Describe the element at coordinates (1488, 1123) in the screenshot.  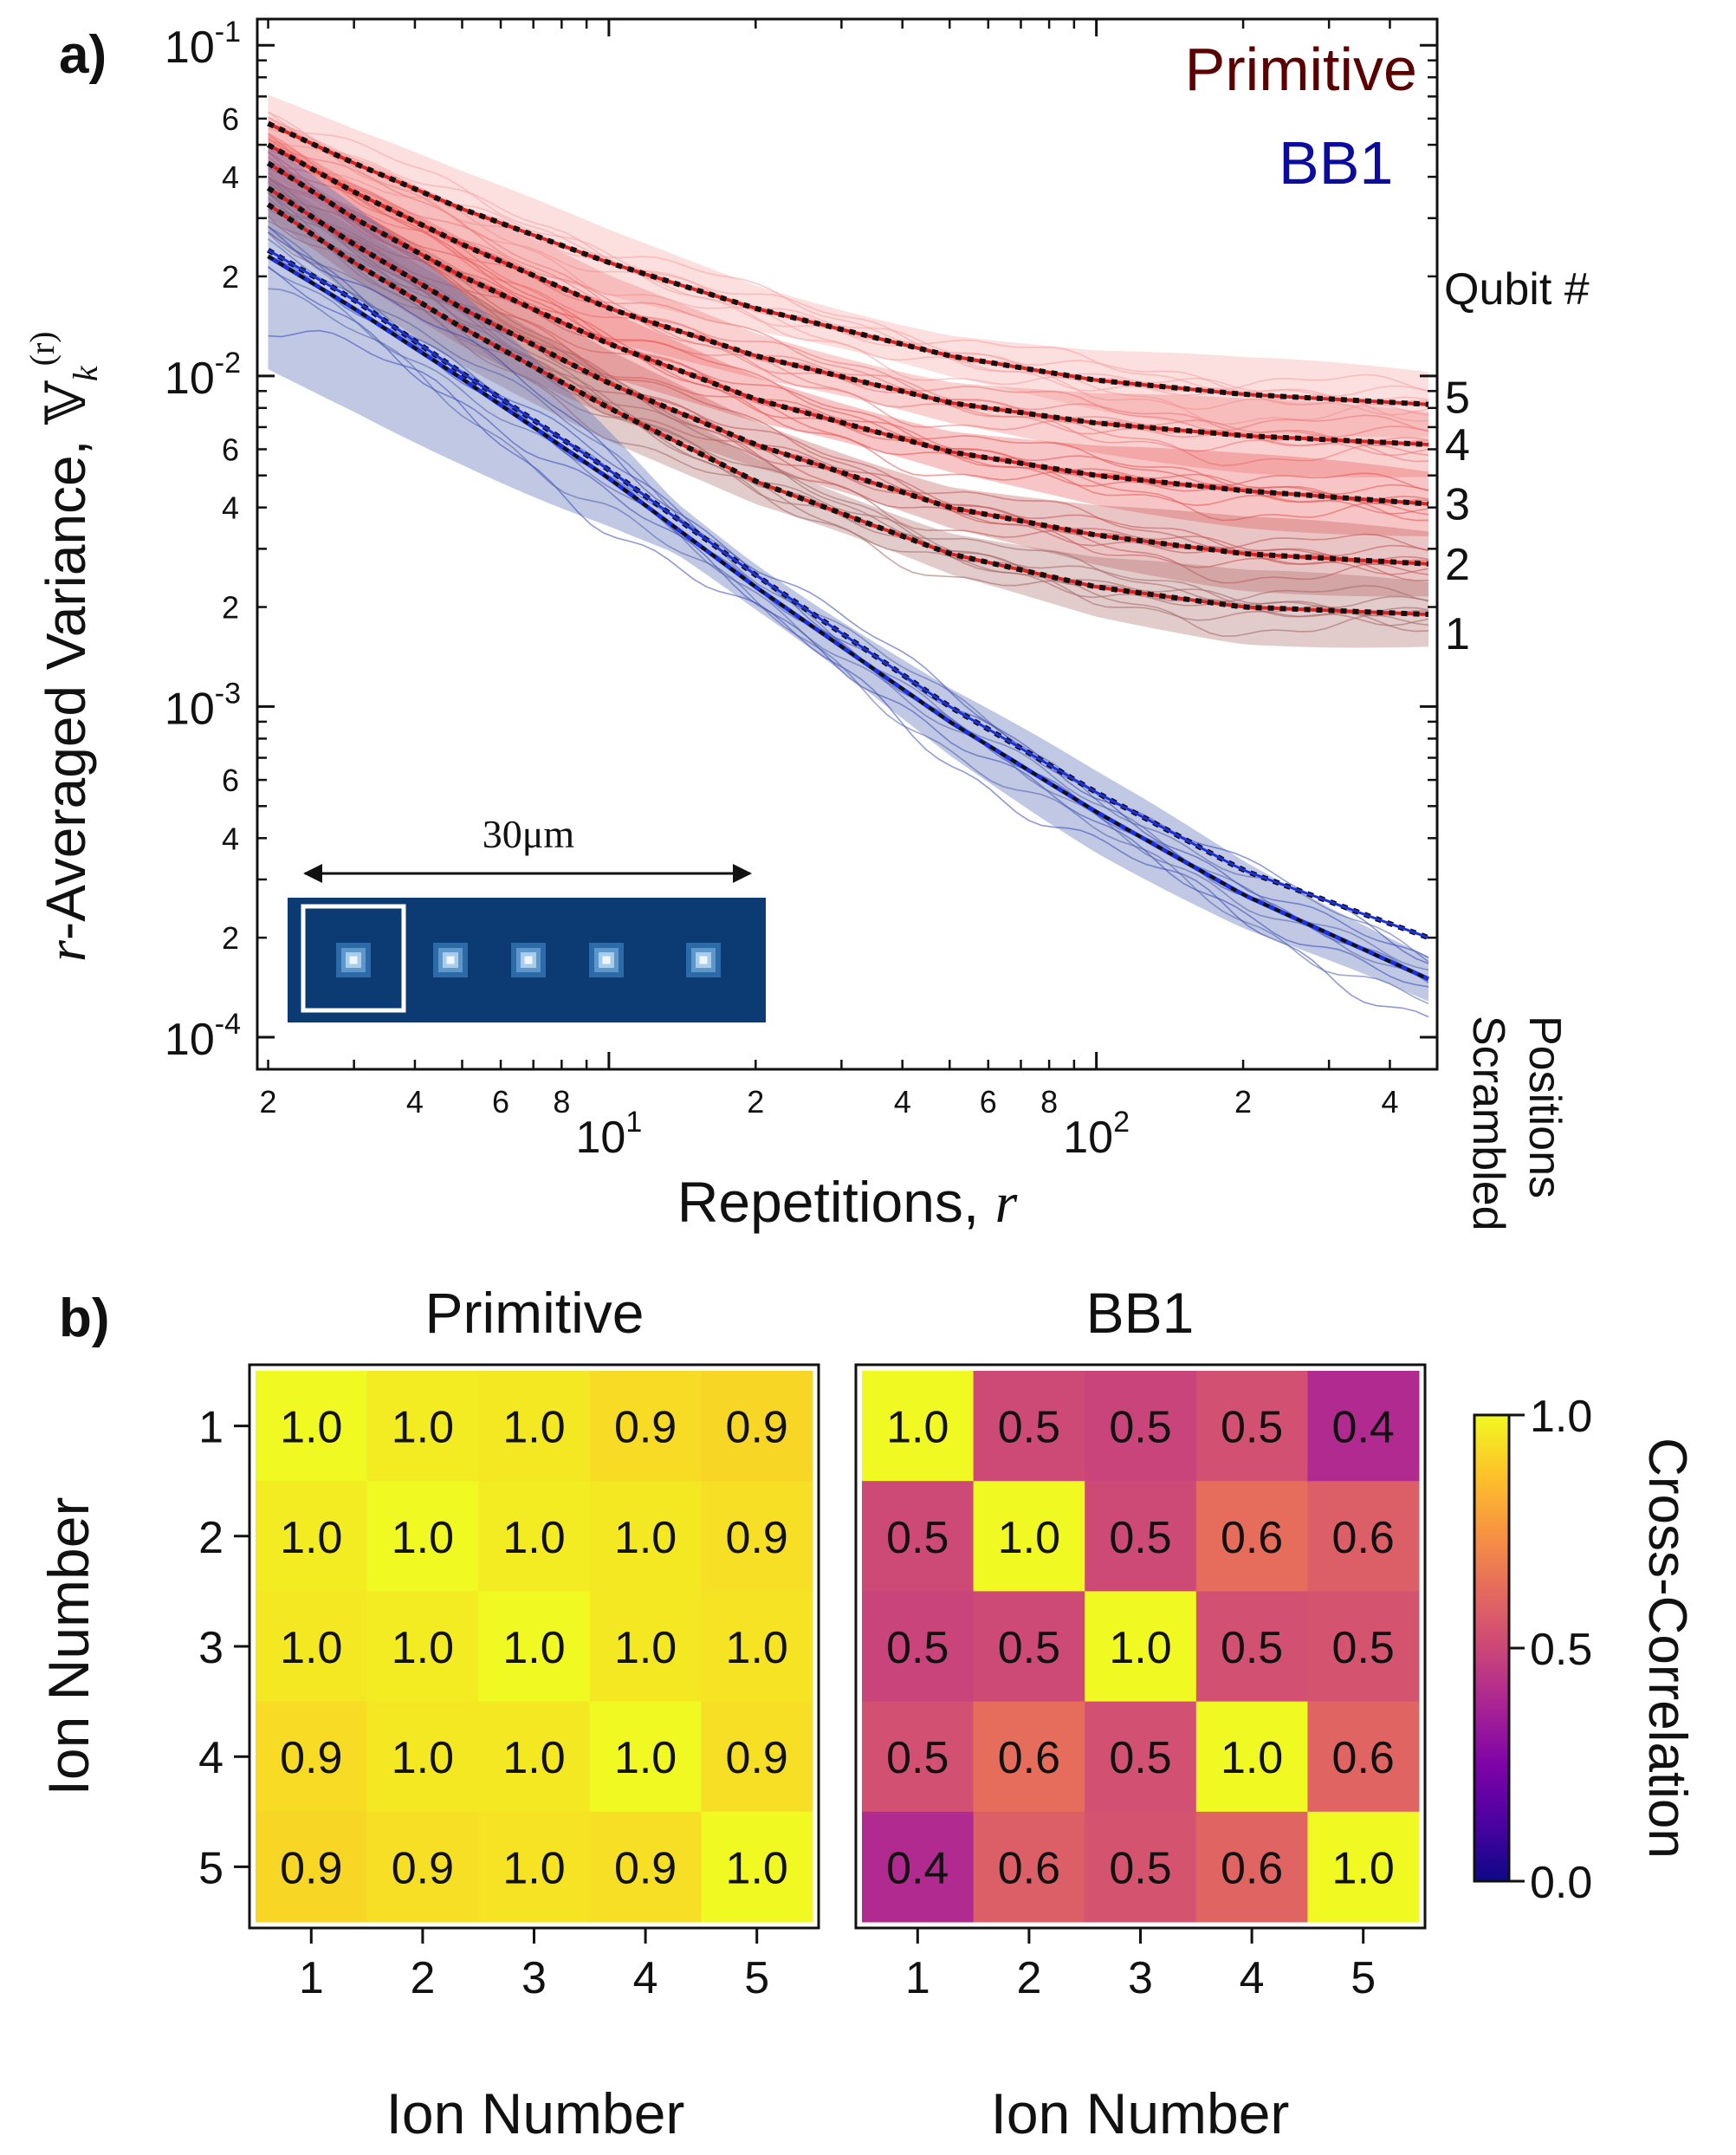
I see `positions-scrambled-line2: Scrambled` at that location.